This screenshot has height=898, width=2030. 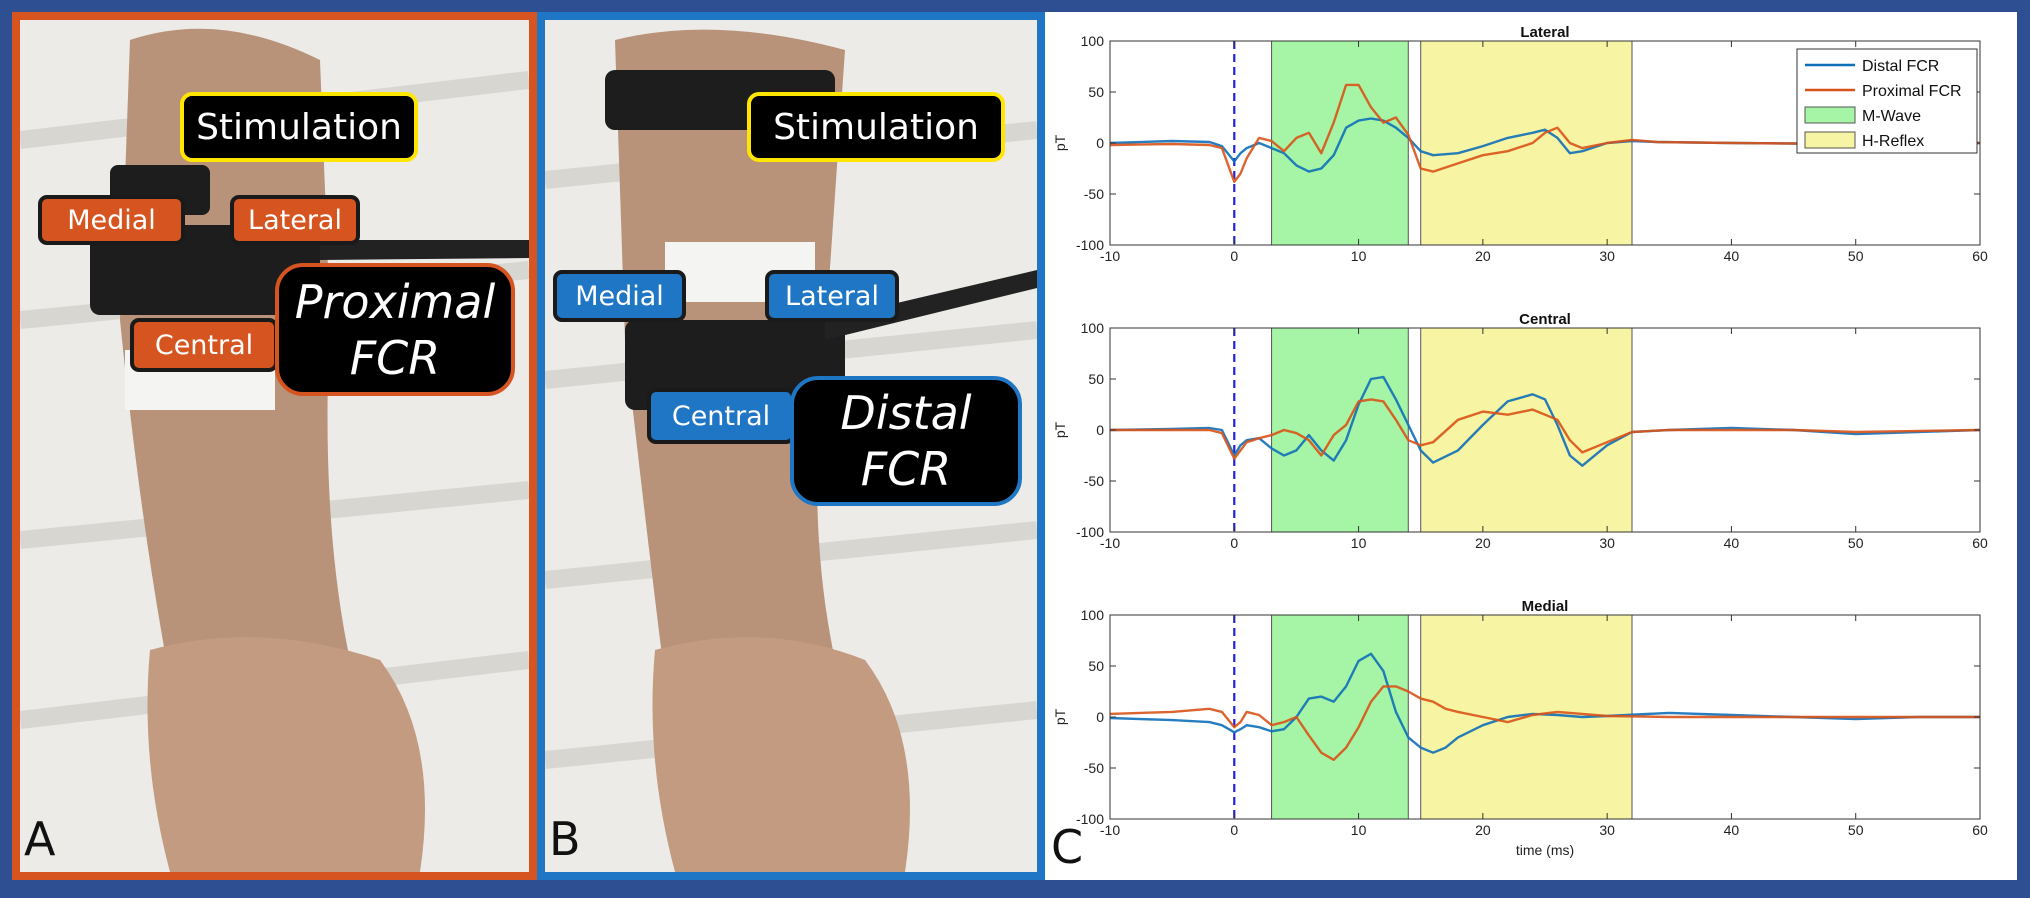 What do you see at coordinates (1526, 430) in the screenshot?
I see `chart-central-region-h-reflex` at bounding box center [1526, 430].